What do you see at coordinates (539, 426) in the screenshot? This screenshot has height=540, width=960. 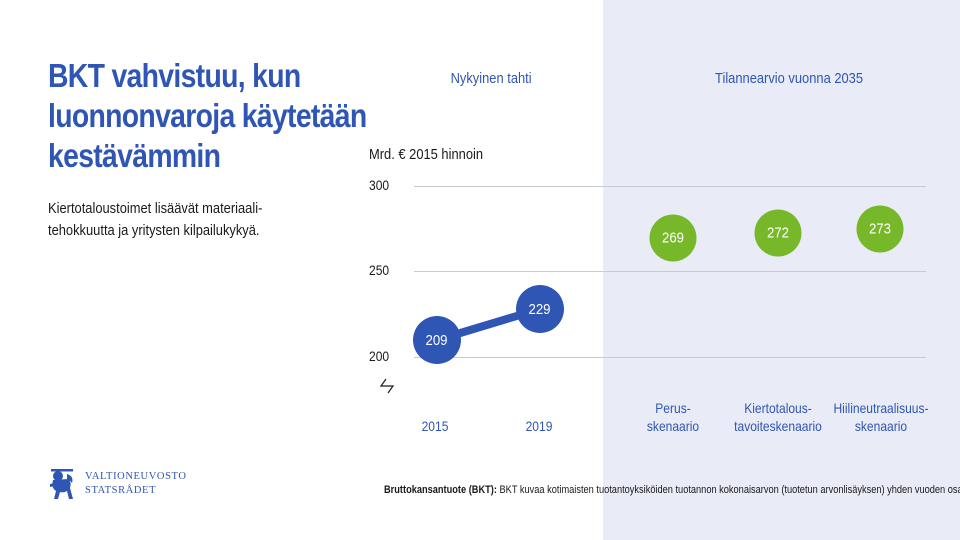 I see `x-label-2019: 2019` at bounding box center [539, 426].